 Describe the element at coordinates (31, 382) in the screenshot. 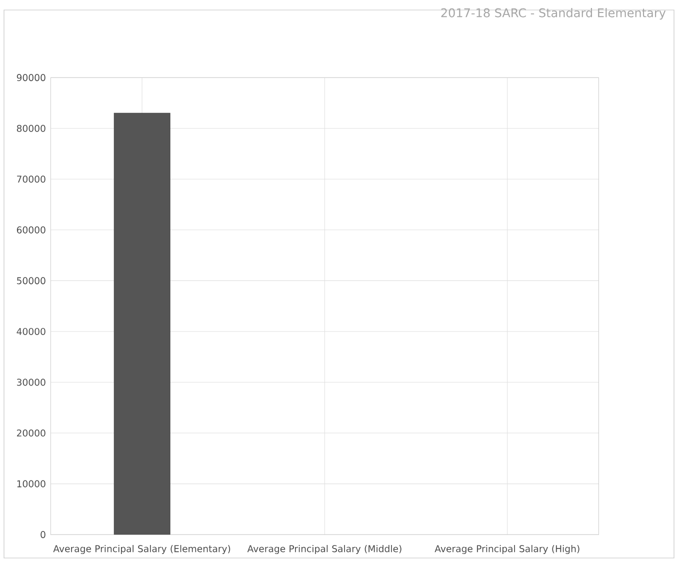

I see `y-tick-label: 30000` at that location.